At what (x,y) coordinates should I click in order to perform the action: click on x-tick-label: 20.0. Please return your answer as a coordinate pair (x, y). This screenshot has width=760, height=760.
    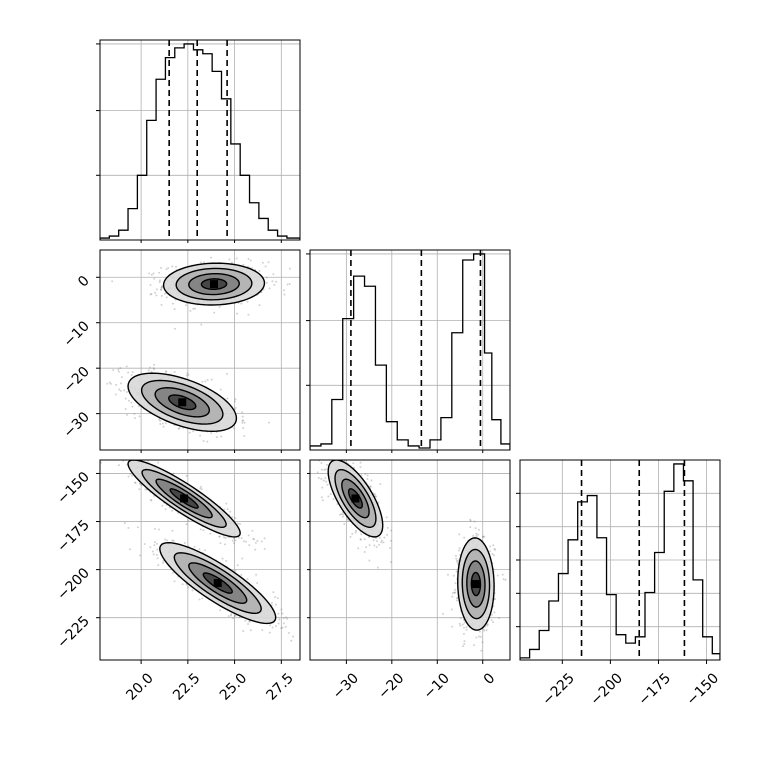
    Looking at the image, I should click on (139, 686).